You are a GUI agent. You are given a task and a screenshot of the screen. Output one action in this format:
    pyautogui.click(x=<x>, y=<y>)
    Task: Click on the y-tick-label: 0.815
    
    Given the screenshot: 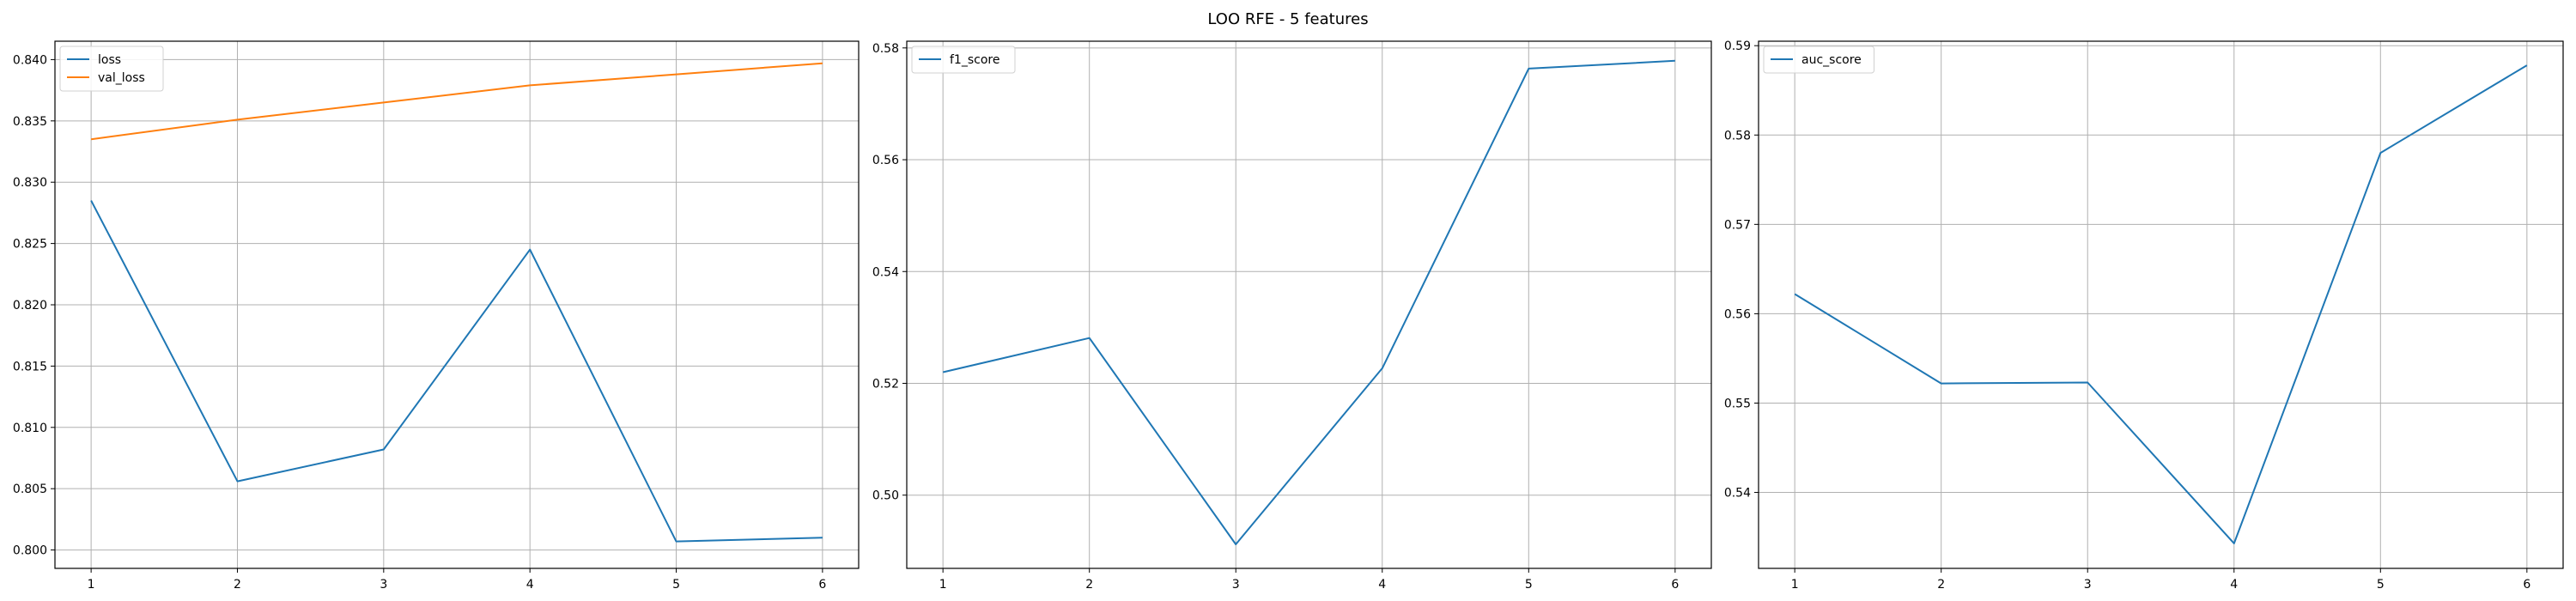 What is the action you would take?
    pyautogui.click(x=30, y=366)
    